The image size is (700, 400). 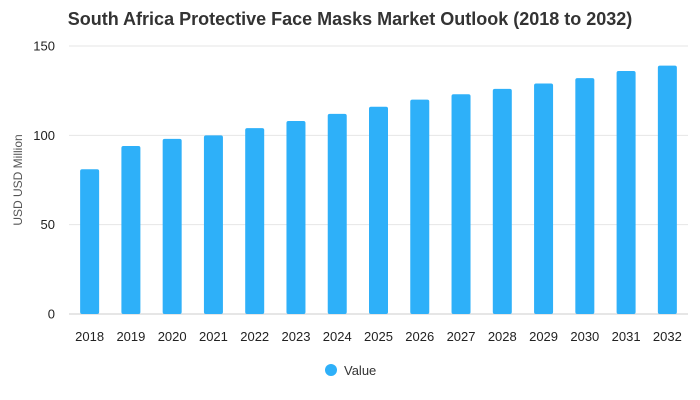 What do you see at coordinates (584, 336) in the screenshot?
I see `x-tick-label: 2030` at bounding box center [584, 336].